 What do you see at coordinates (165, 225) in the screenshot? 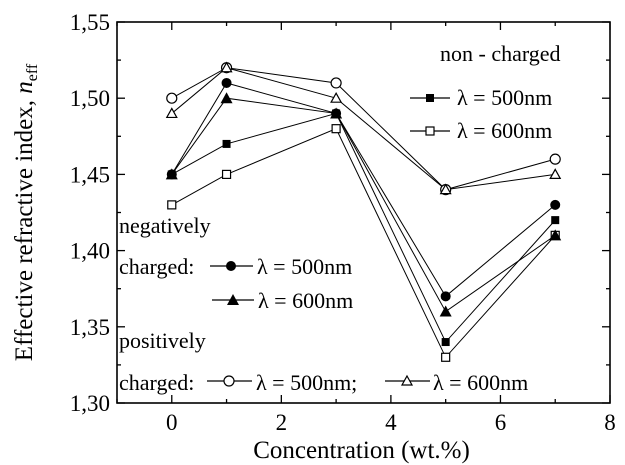
I see `legend-negatively-header: negatively` at bounding box center [165, 225].